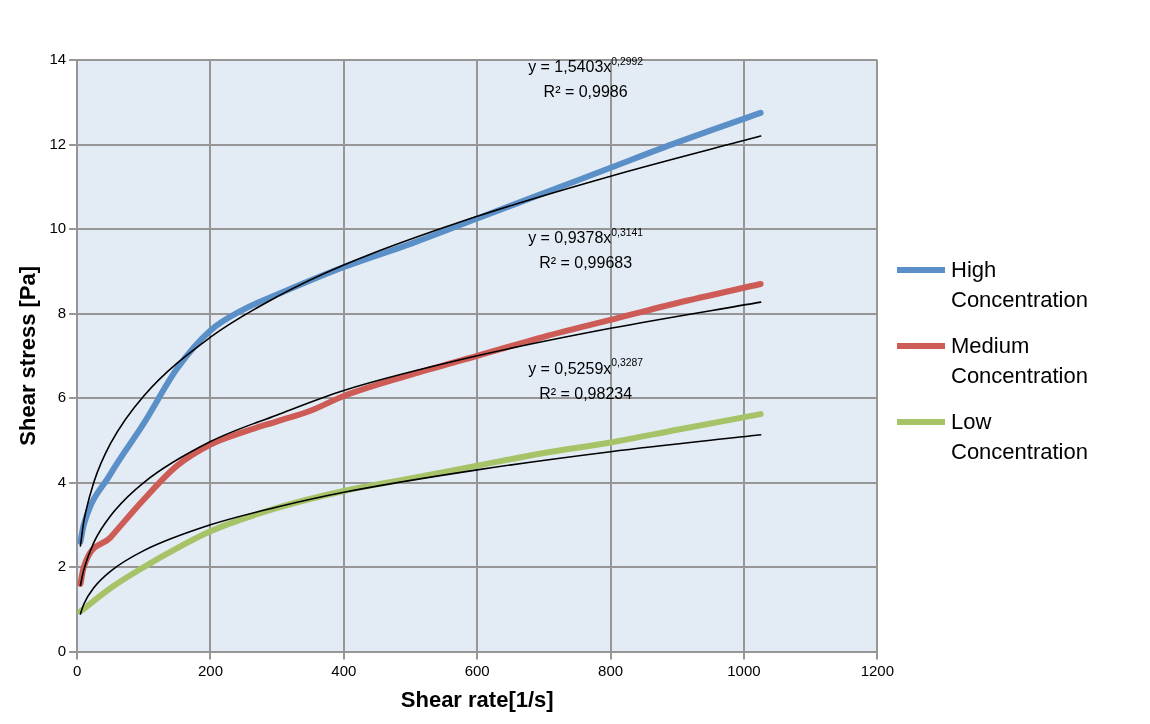 The image size is (1150, 724). What do you see at coordinates (62, 650) in the screenshot?
I see `y-tick-label: 0` at bounding box center [62, 650].